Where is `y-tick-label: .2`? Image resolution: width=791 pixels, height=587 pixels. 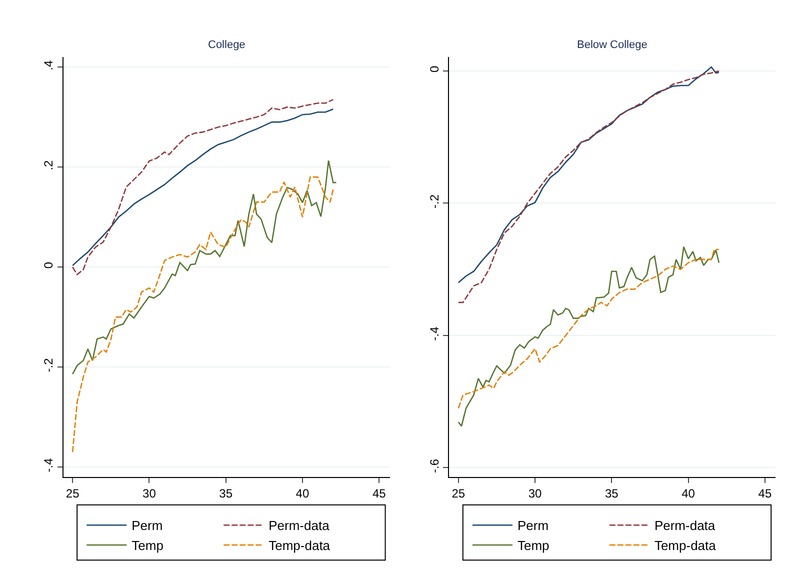 y-tick-label: .2 is located at coordinates (49, 165).